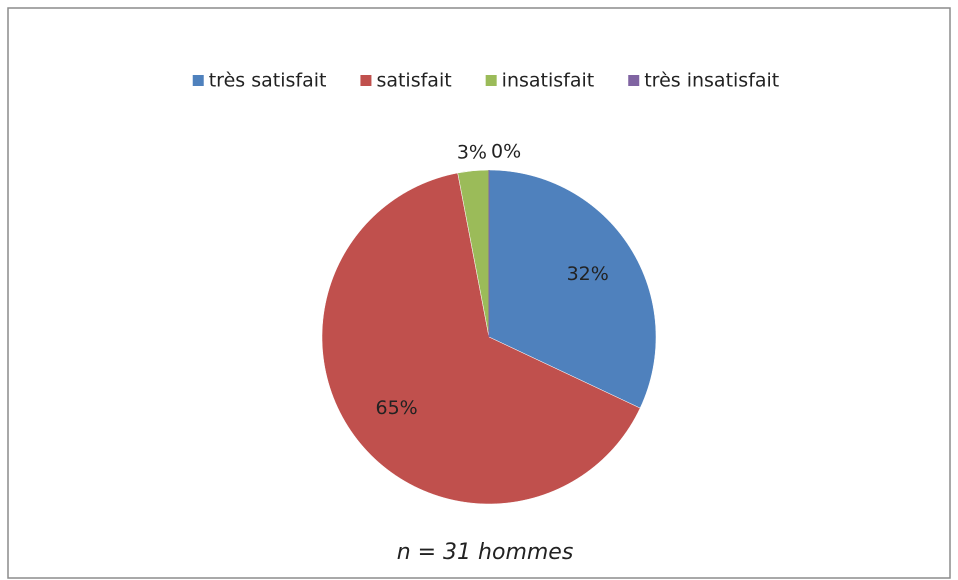 Image resolution: width=958 pixels, height=580 pixels. Describe the element at coordinates (548, 81) in the screenshot. I see `legend-label: insatisfait` at that location.